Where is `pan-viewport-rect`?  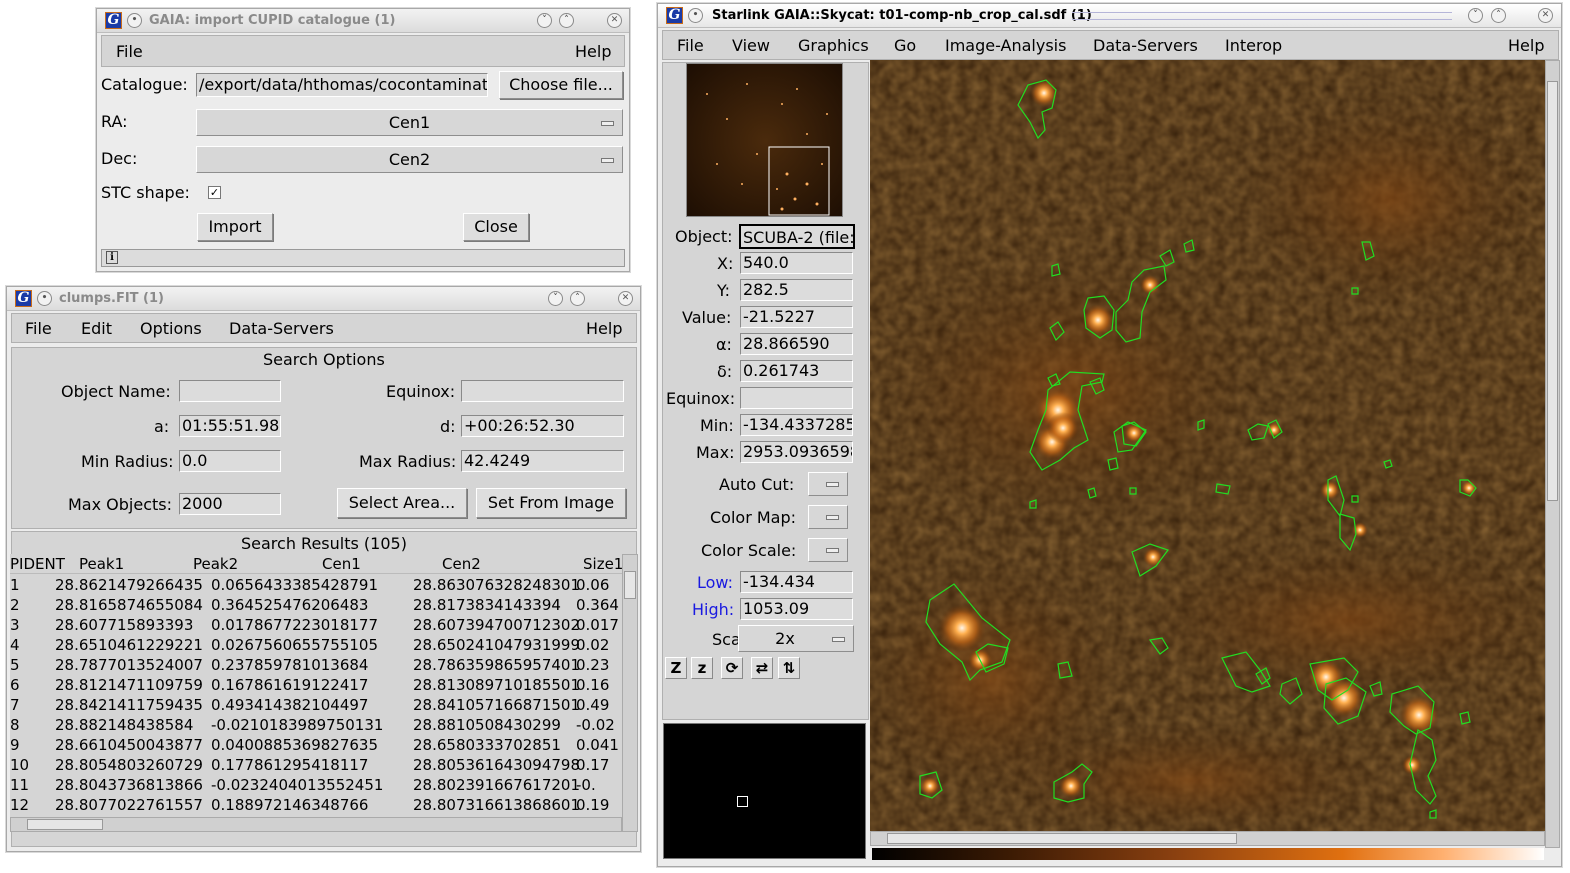
pan-viewport-rect is located at coordinates (799, 181).